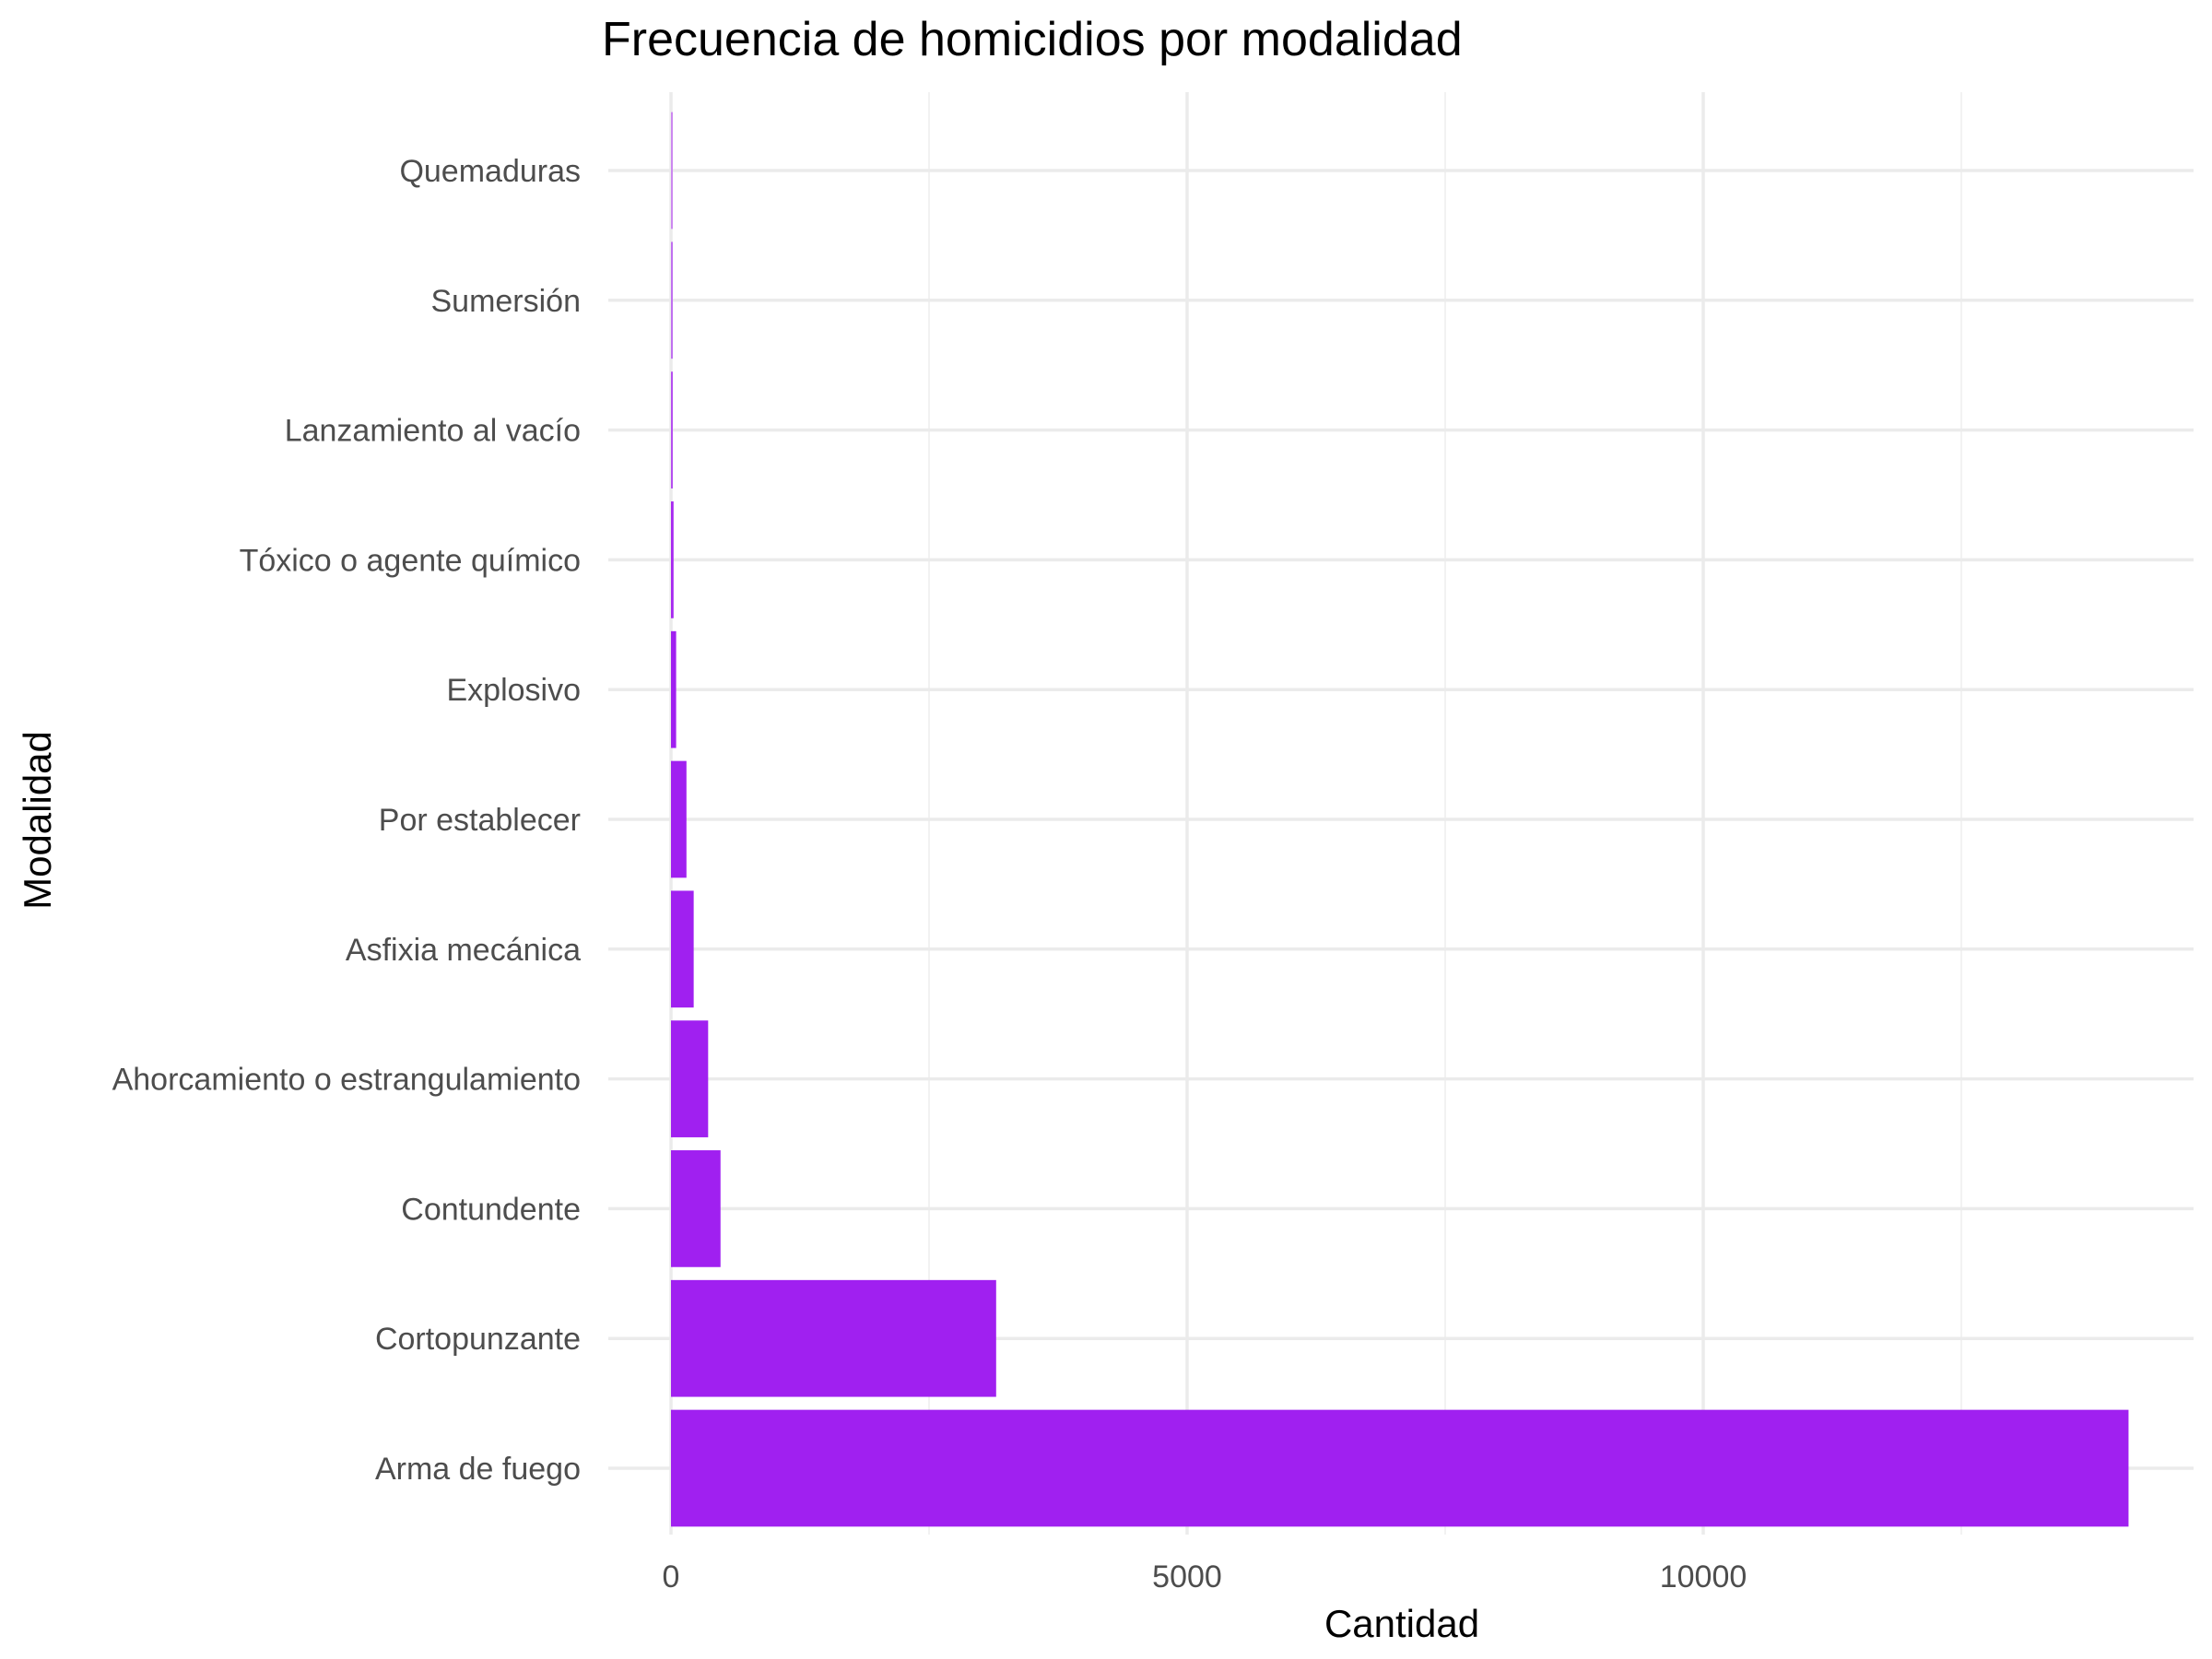  Describe the element at coordinates (1187, 1576) in the screenshot. I see `x-tick-label: 5000` at that location.